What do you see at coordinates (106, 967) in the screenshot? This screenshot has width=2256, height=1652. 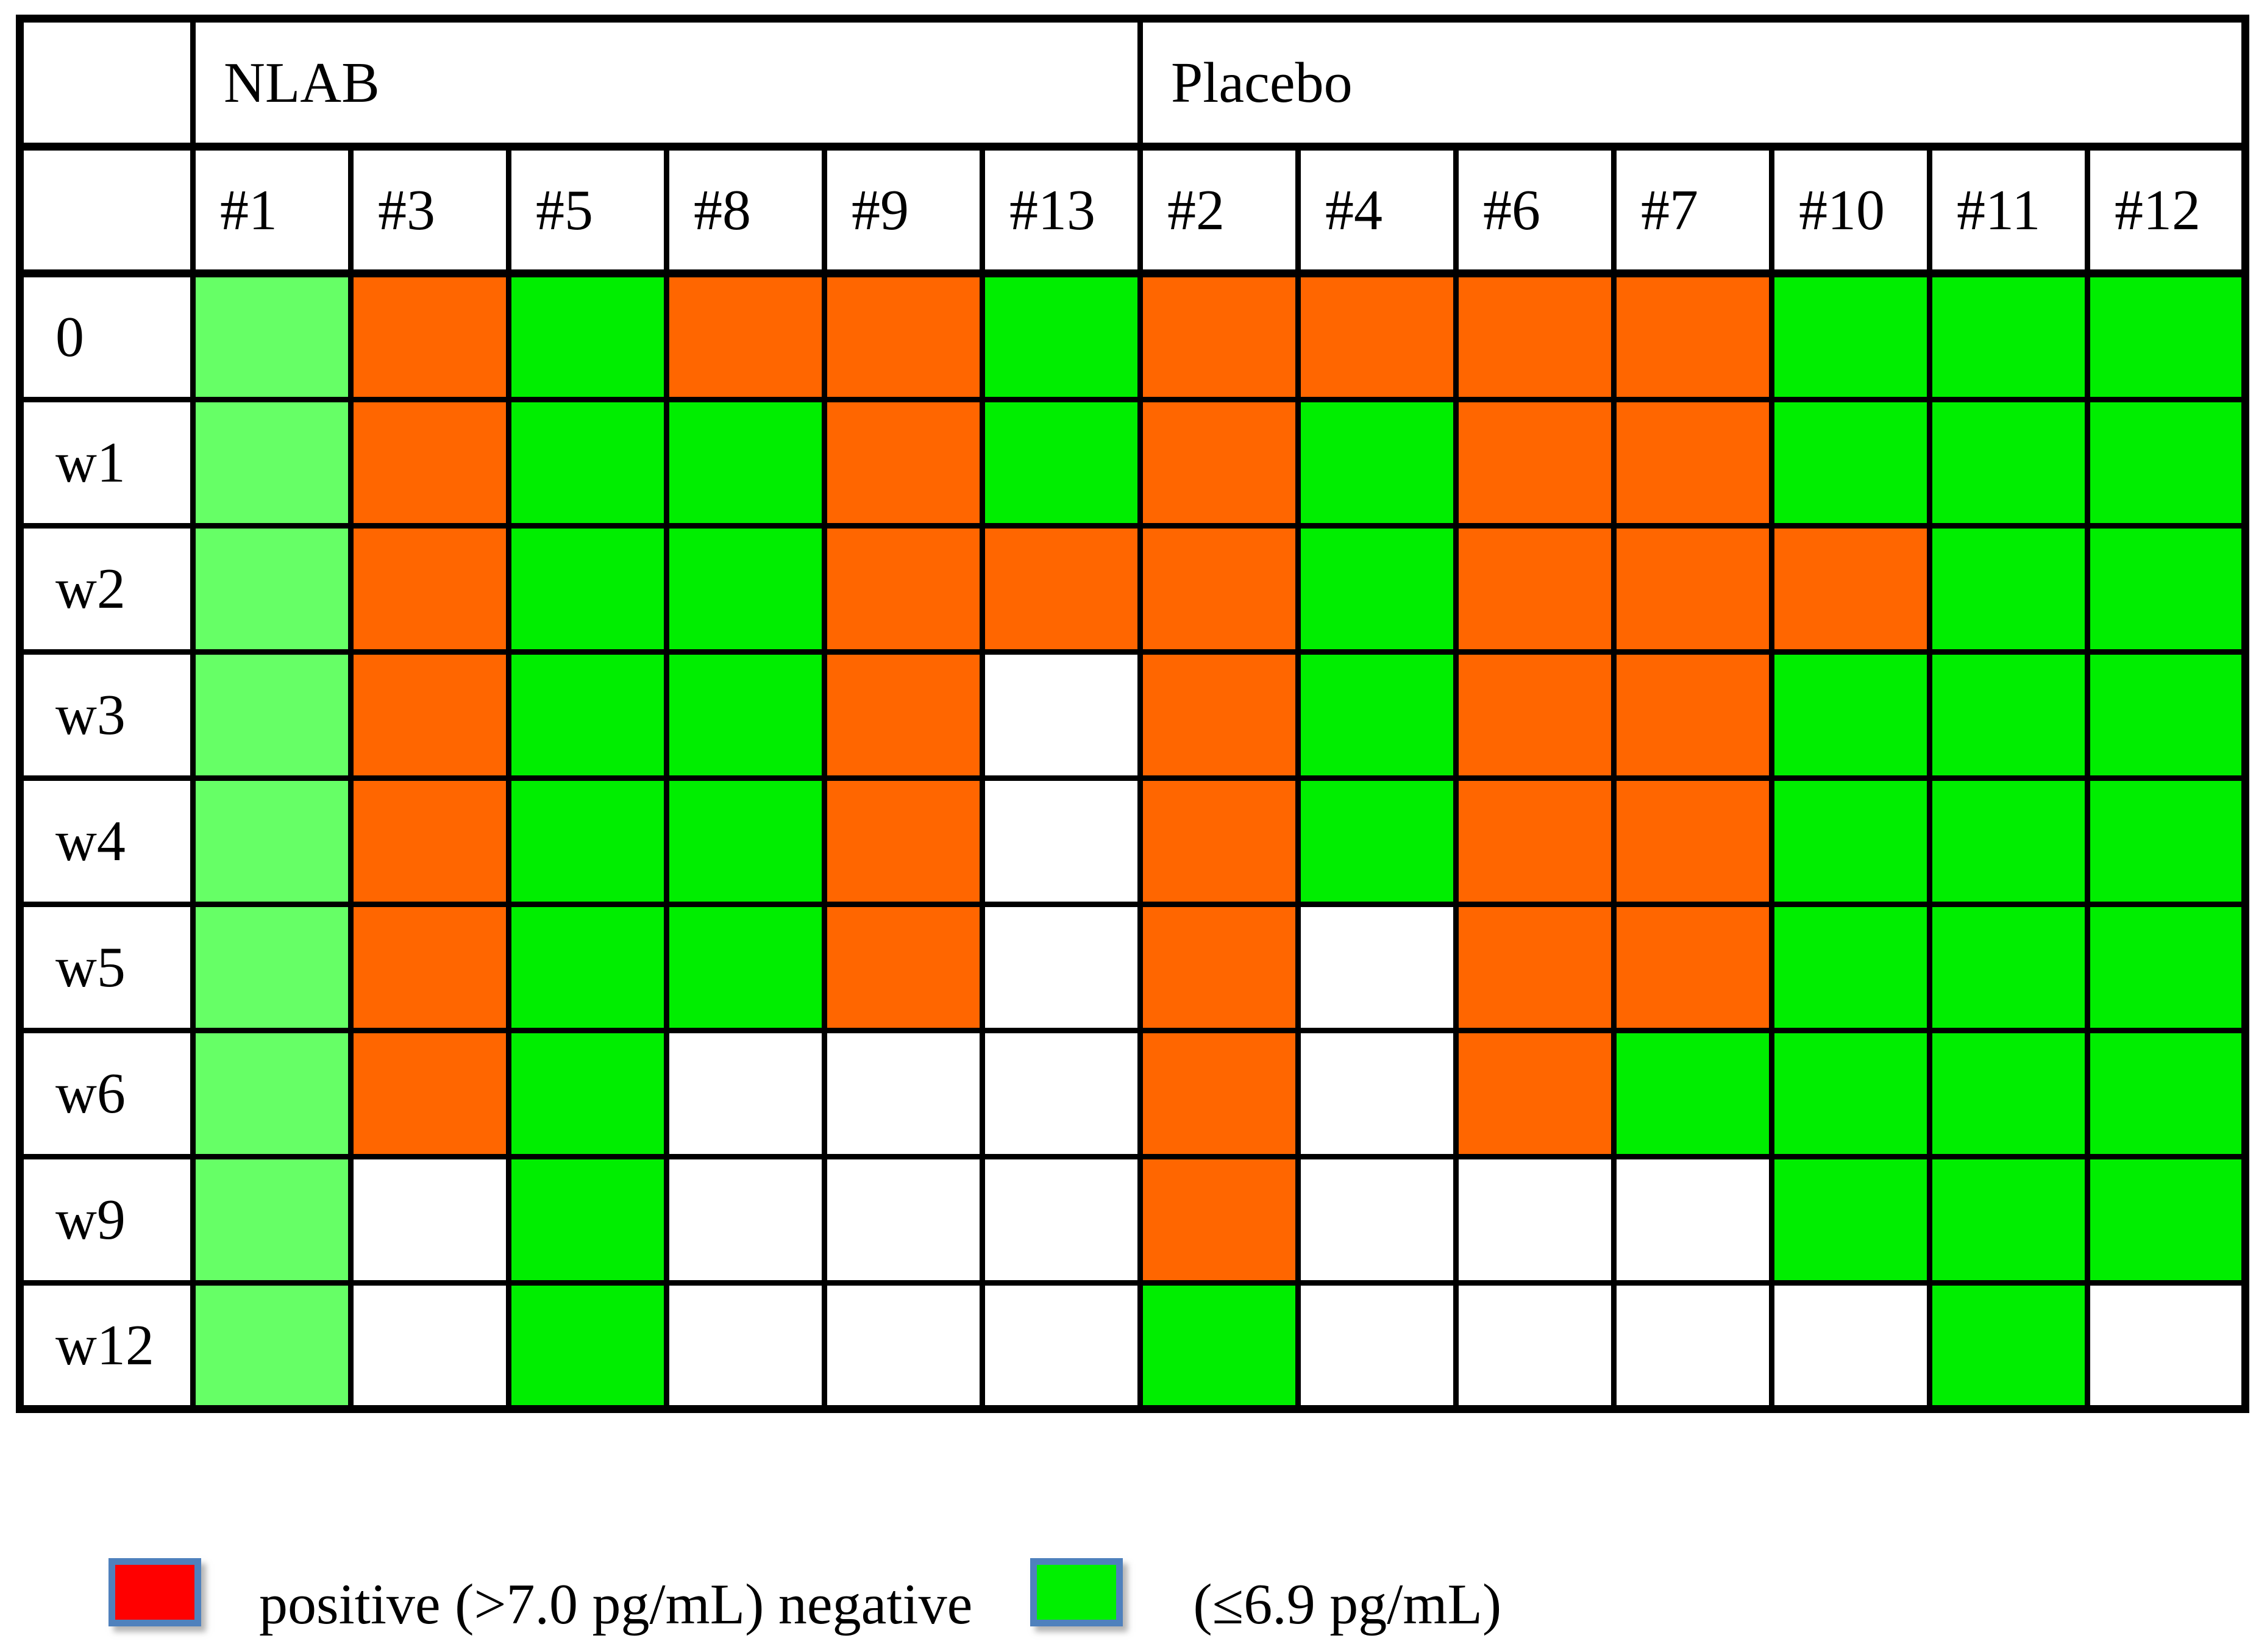 I see `row-label-w5: w5` at bounding box center [106, 967].